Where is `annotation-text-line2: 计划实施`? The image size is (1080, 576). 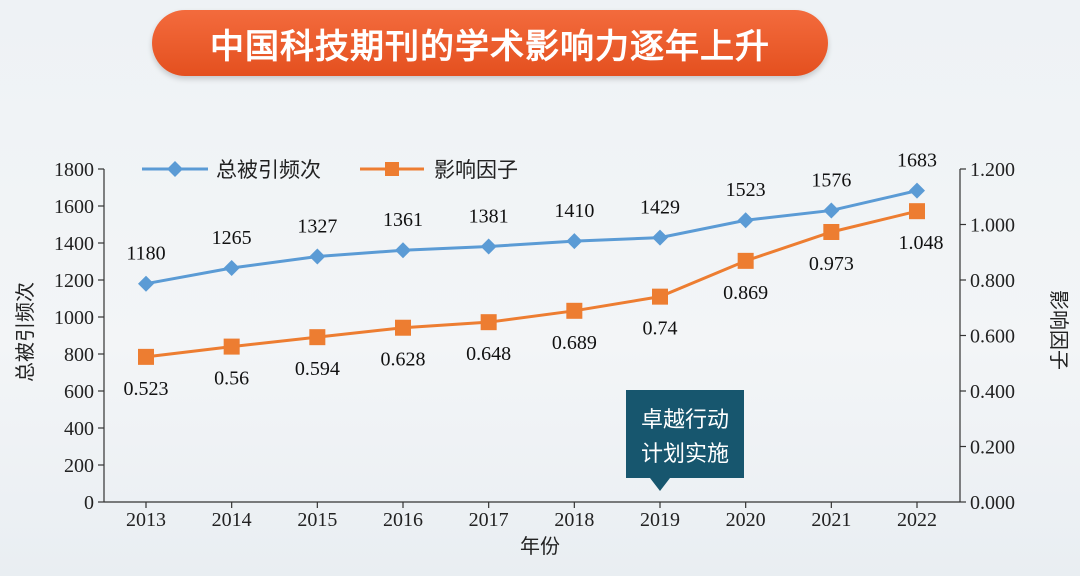
annotation-text-line2: 计划实施 is located at coordinates (685, 454).